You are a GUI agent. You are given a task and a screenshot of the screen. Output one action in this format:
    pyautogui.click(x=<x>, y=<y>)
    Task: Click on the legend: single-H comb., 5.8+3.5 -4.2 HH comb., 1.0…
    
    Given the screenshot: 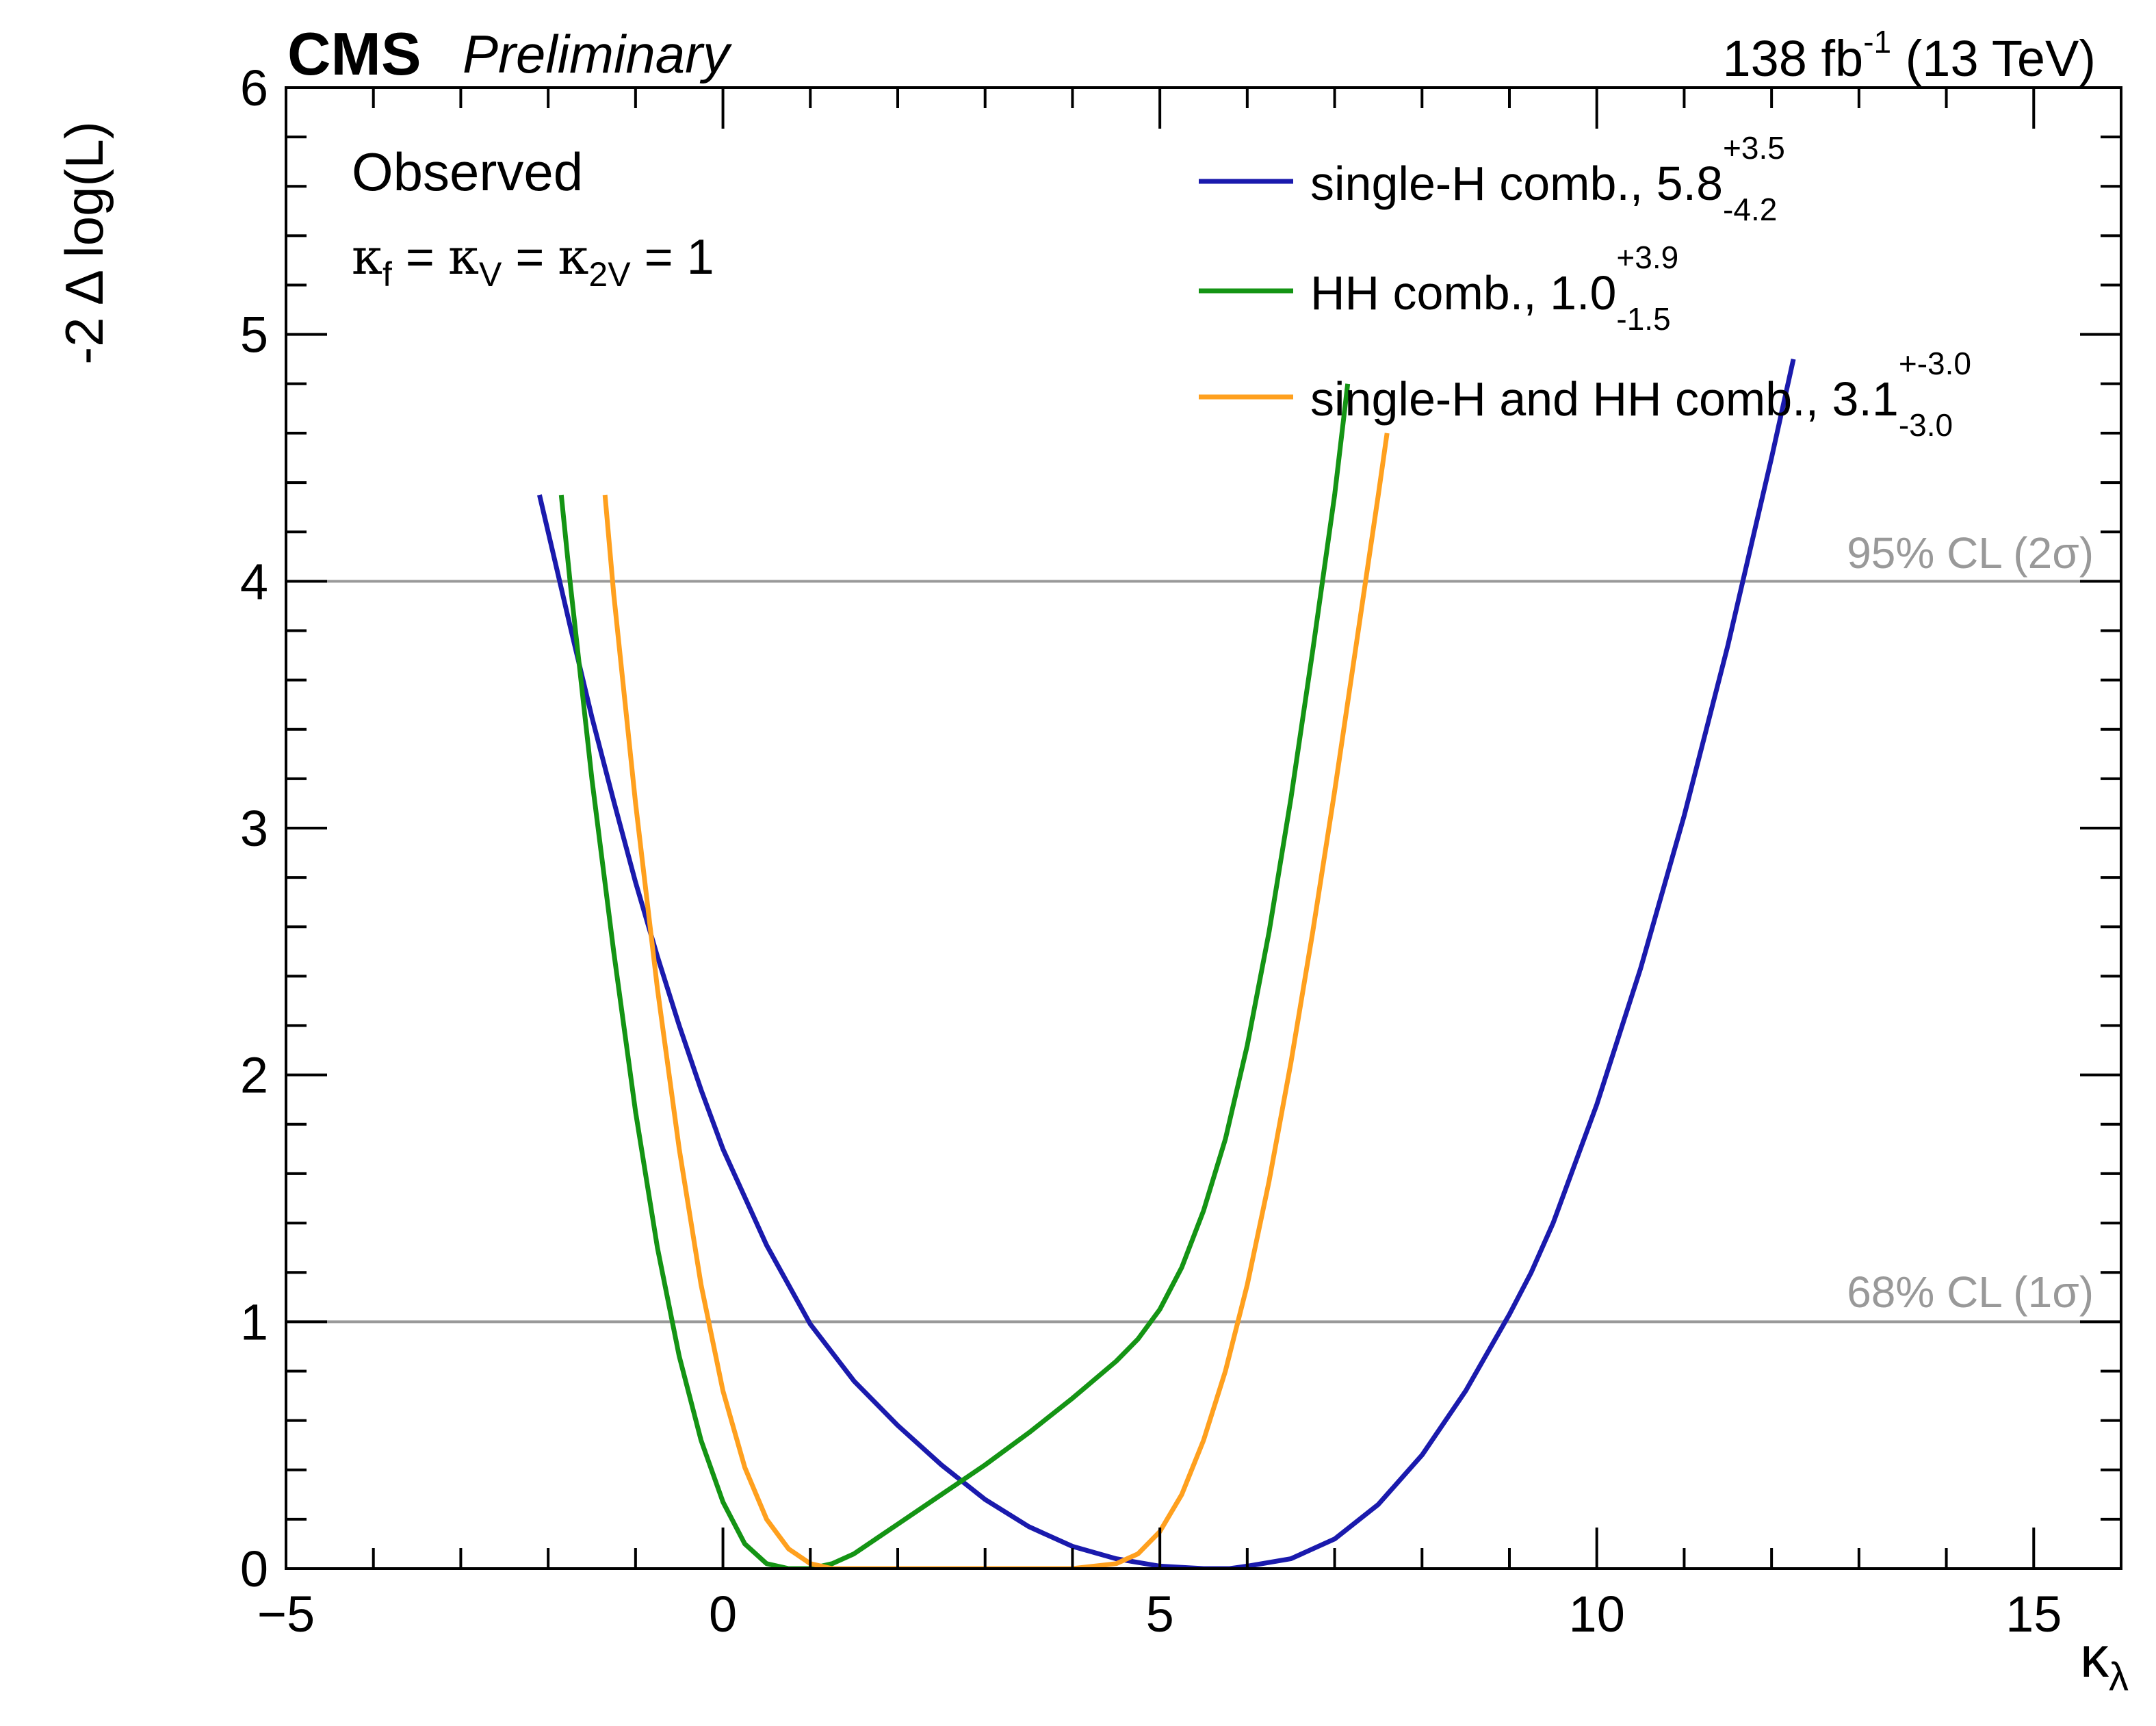 What is the action you would take?
    pyautogui.click(x=1585, y=286)
    